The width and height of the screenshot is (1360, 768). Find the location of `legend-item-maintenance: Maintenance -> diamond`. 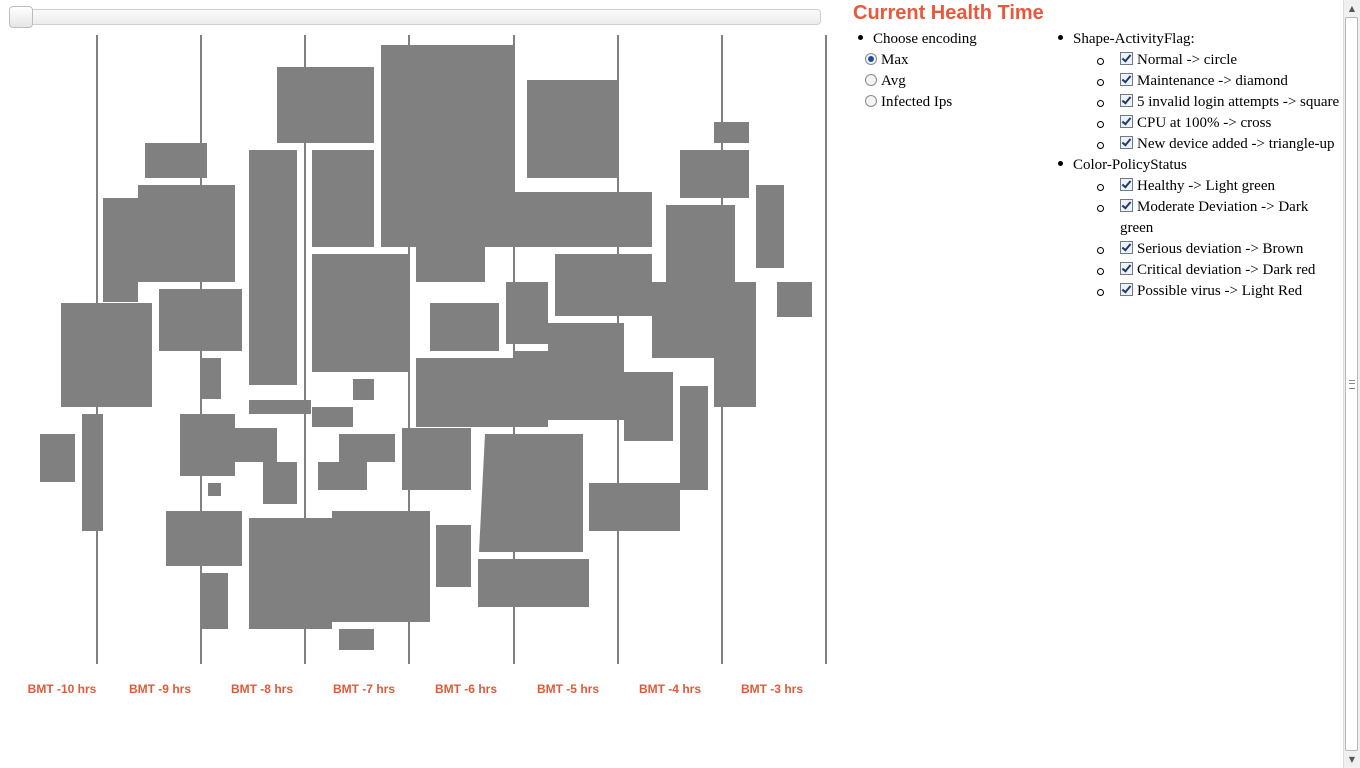

legend-item-maintenance: Maintenance -> diamond is located at coordinates (1219, 81).